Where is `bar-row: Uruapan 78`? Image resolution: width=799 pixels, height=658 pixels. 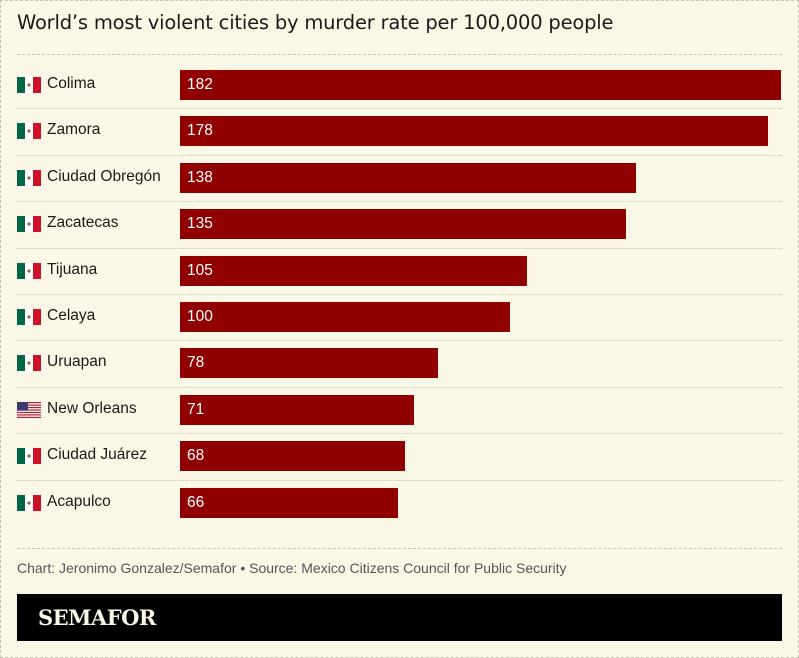
bar-row: Uruapan 78 is located at coordinates (399, 363).